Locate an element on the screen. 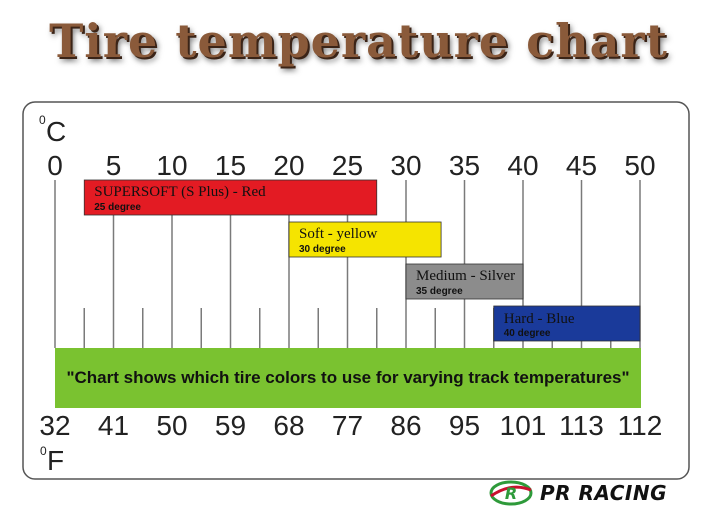 Image resolution: width=717 pixels, height=514 pixels. band-degree-label: 30 degree is located at coordinates (322, 249).